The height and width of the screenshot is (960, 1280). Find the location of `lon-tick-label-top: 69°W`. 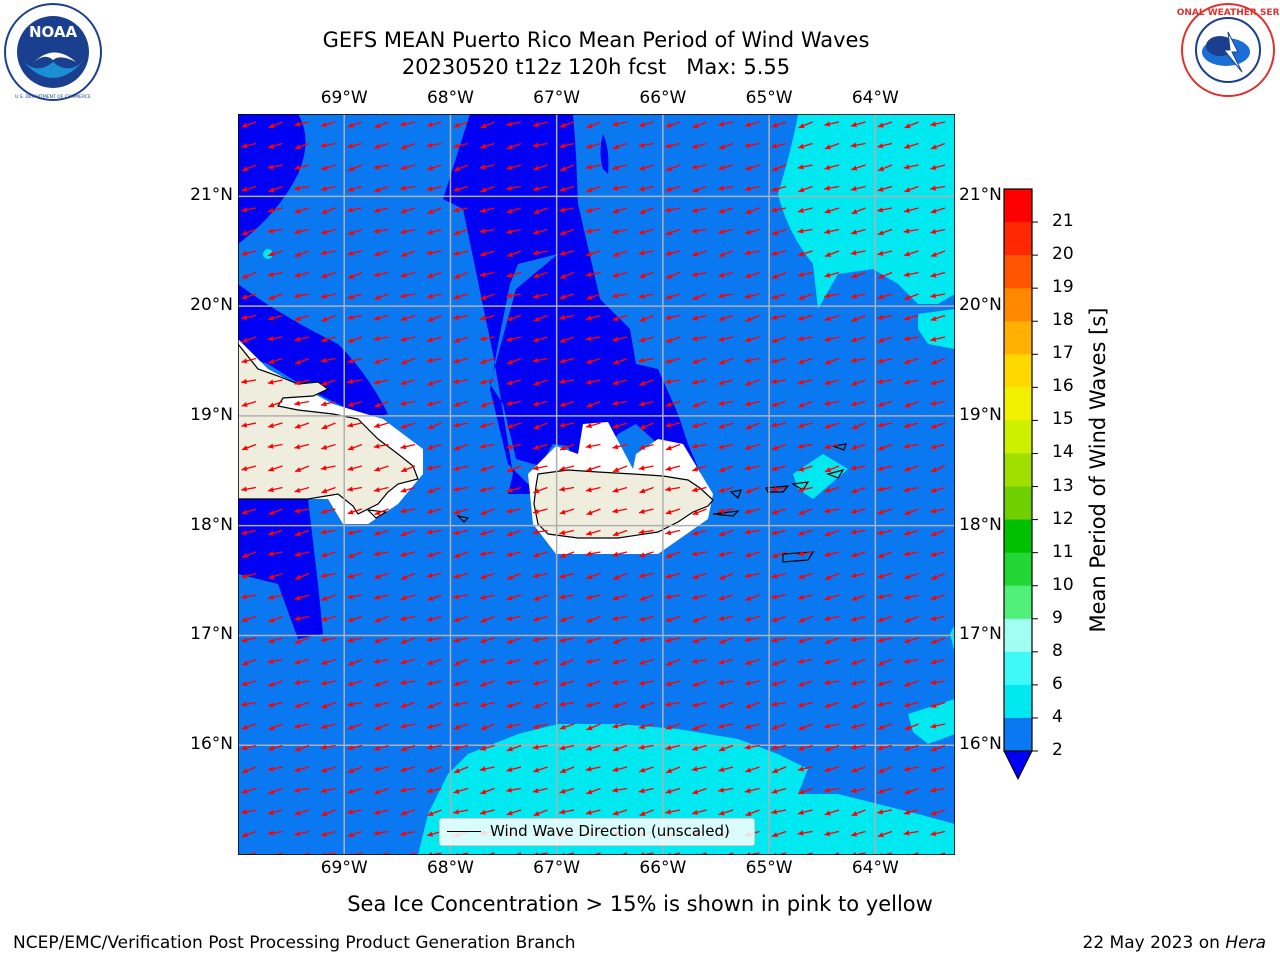

lon-tick-label-top: 69°W is located at coordinates (344, 98).